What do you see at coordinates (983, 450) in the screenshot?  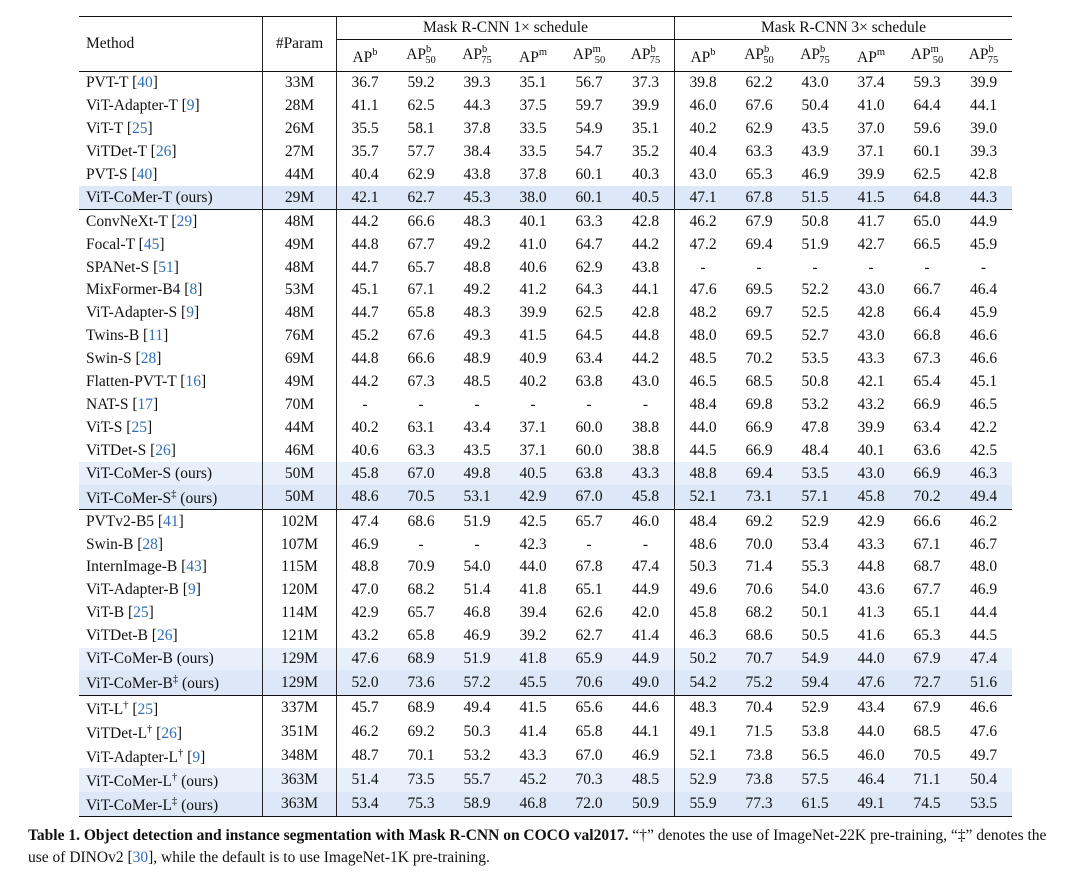 I see `value-cell: 42.5` at bounding box center [983, 450].